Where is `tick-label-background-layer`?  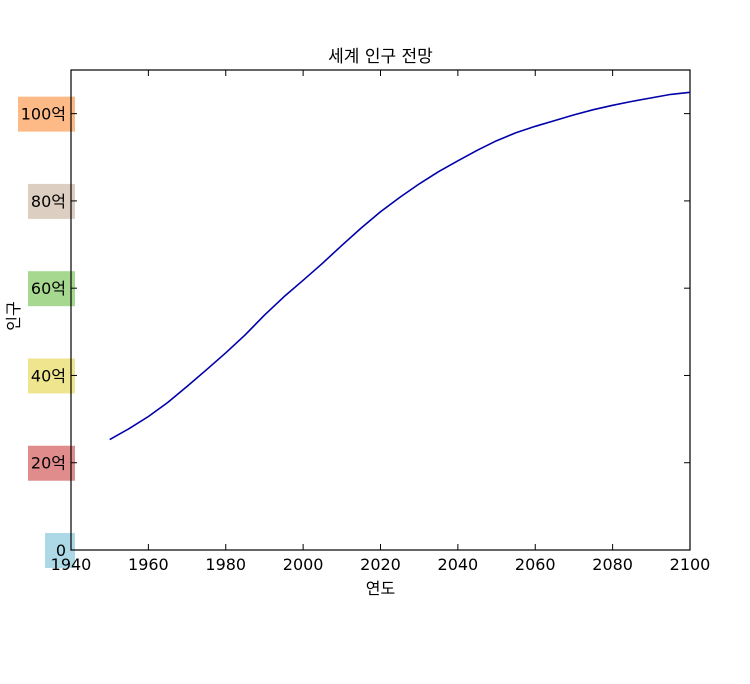
tick-label-background-layer is located at coordinates (46, 332).